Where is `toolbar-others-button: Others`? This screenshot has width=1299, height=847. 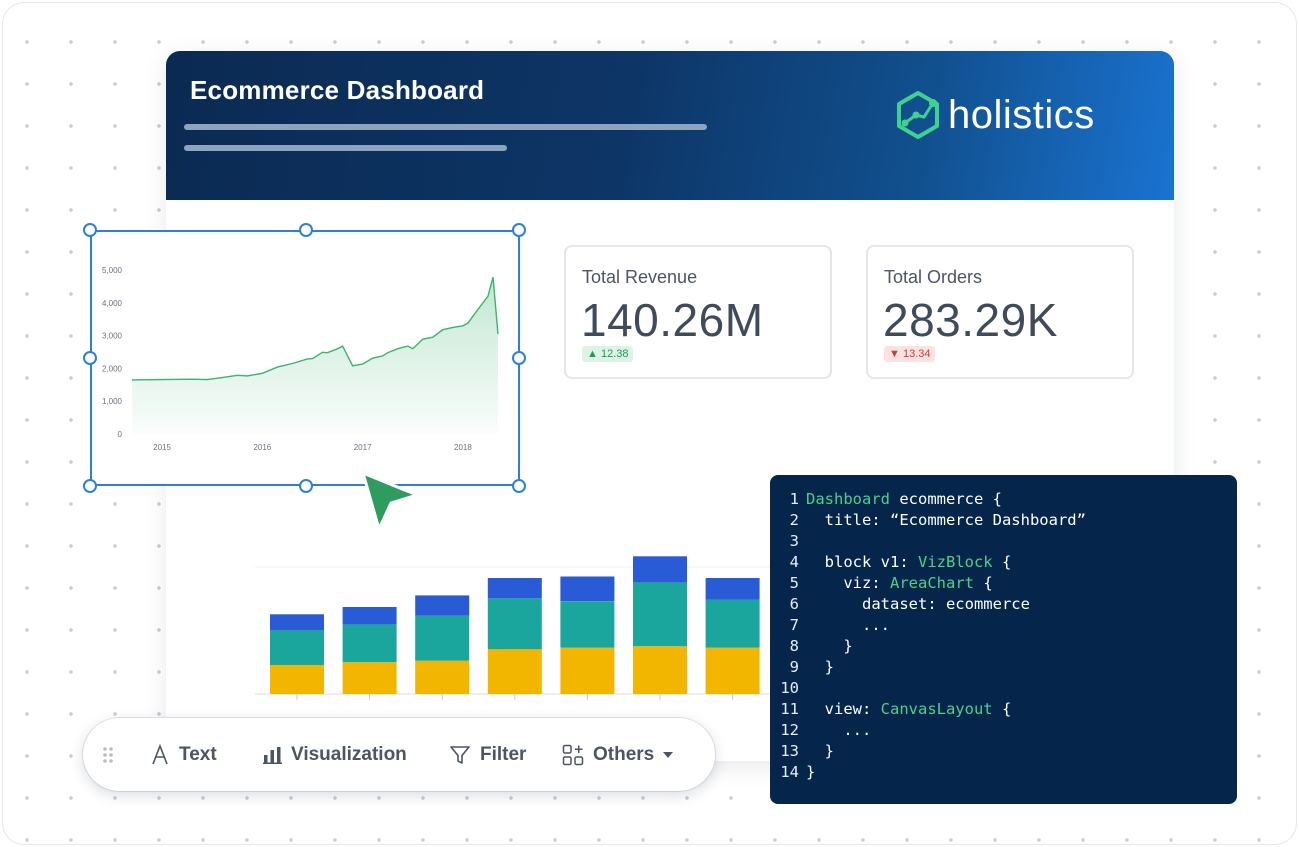 toolbar-others-button: Others is located at coordinates (618, 754).